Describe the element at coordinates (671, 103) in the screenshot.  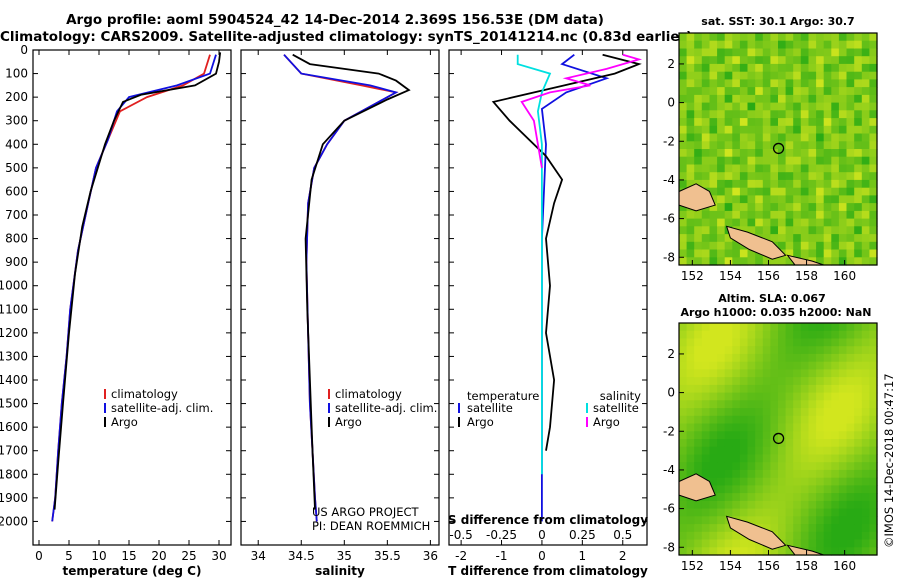
I see `ytick-label: 0` at that location.